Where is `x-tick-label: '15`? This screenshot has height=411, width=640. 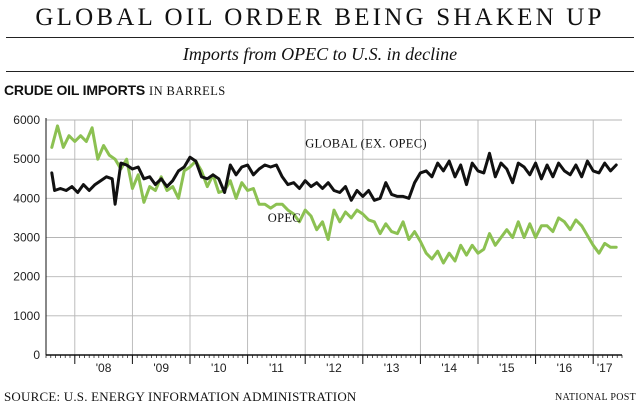 x-tick-label: '15 is located at coordinates (507, 368).